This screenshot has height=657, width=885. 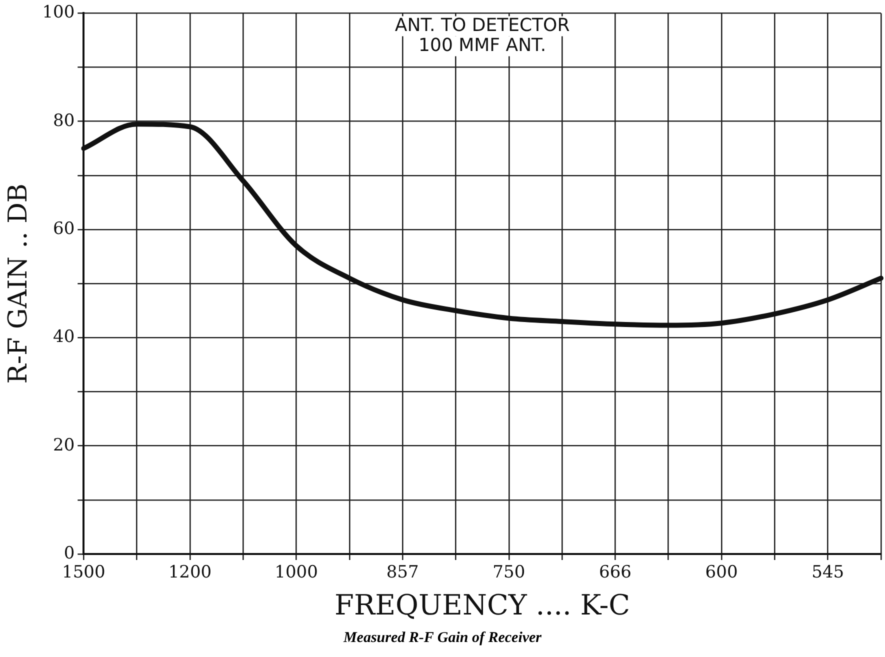 I want to click on y-tick-label: 100, so click(x=58, y=12).